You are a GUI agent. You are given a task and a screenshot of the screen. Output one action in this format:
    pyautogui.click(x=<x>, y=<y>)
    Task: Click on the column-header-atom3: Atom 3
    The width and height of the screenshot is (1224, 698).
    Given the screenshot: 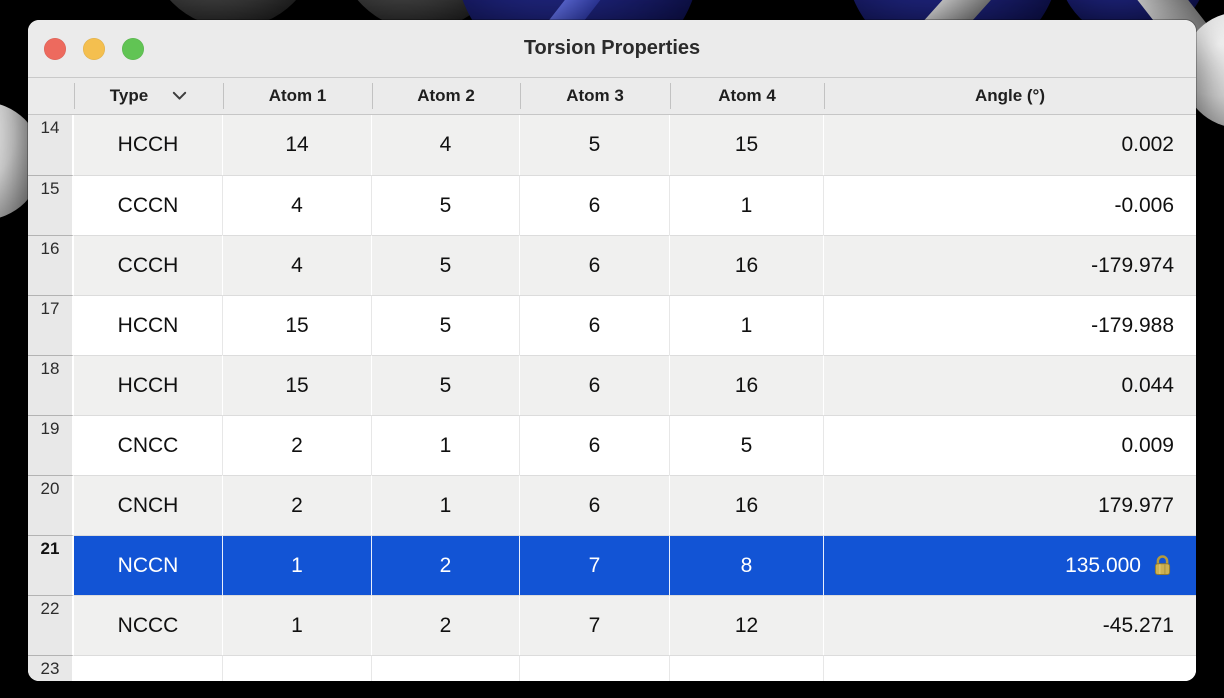 What is the action you would take?
    pyautogui.click(x=595, y=96)
    